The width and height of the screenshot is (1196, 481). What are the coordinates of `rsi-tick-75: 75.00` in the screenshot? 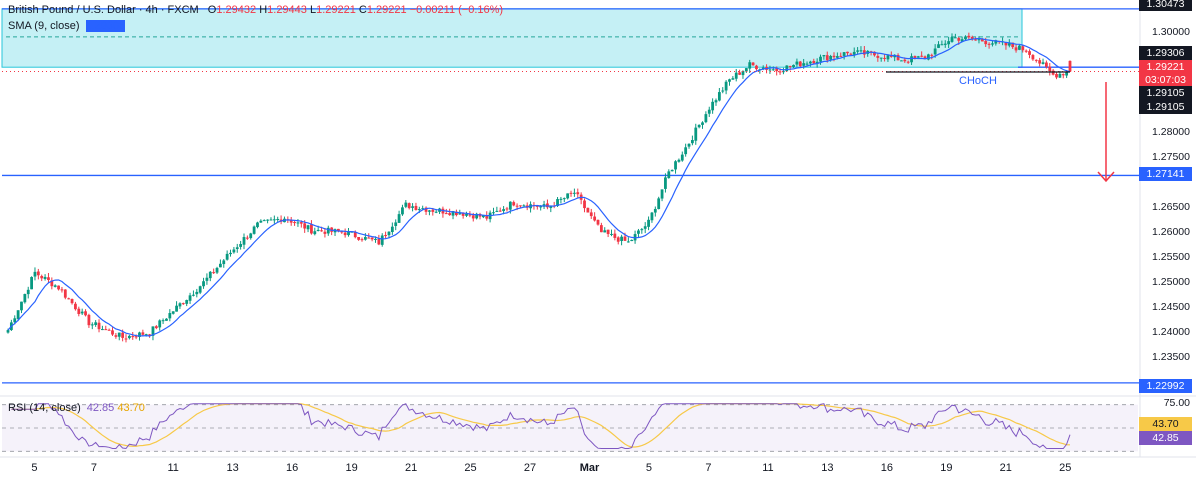 It's located at (1176, 403).